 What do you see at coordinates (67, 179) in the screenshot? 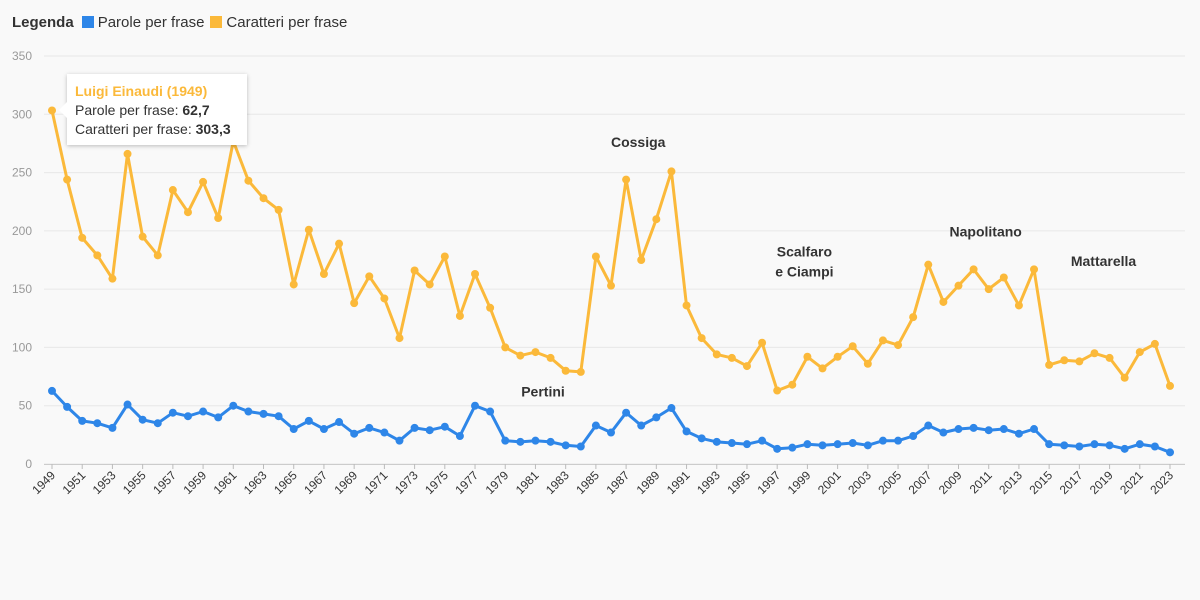
I see `data-point-1-1950` at bounding box center [67, 179].